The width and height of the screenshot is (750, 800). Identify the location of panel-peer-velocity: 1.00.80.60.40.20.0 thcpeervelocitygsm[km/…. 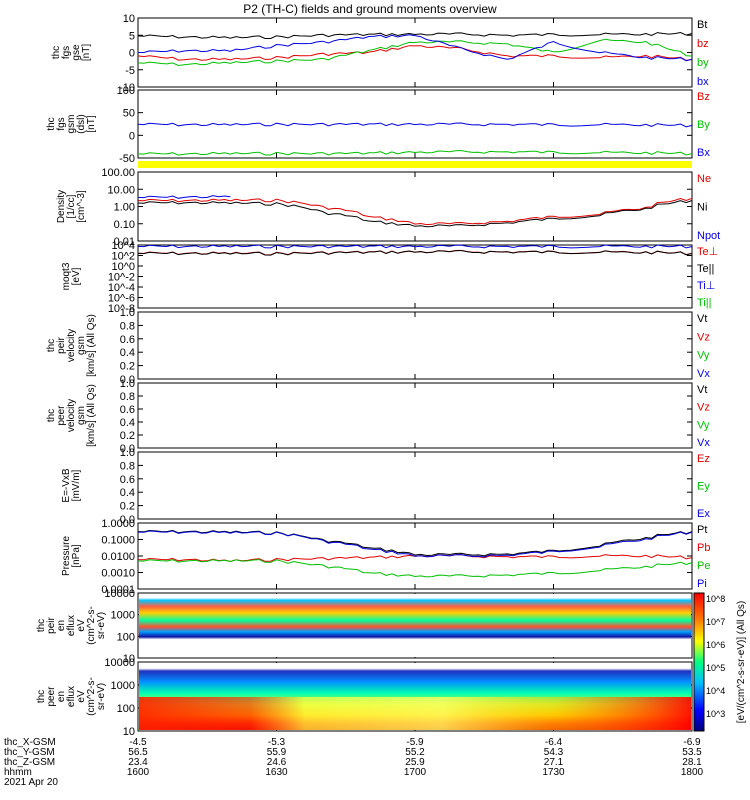
(378, 416).